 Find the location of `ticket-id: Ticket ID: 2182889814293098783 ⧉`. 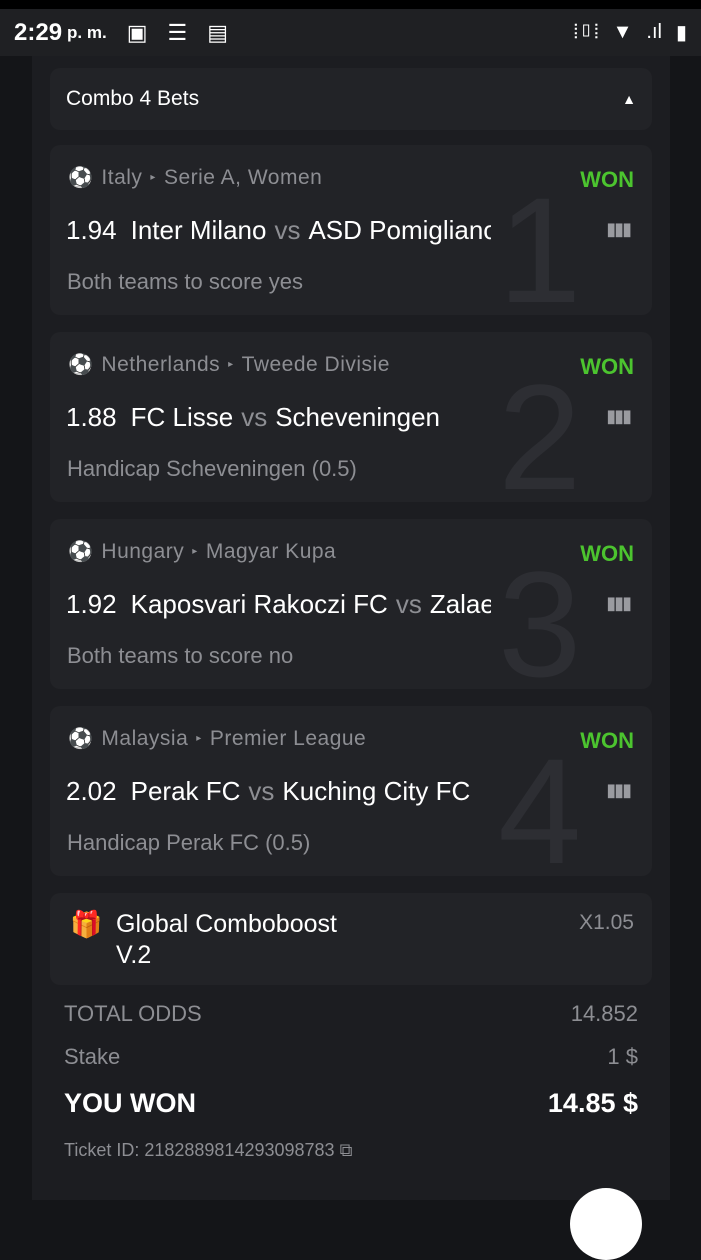

ticket-id: Ticket ID: 2182889814293098783 ⧉ is located at coordinates (208, 1150).